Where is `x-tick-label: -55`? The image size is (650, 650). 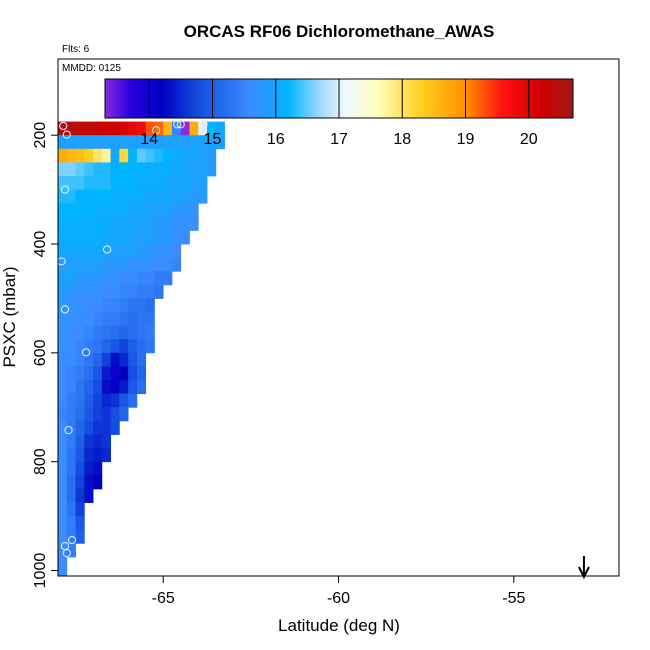 x-tick-label: -55 is located at coordinates (513, 598).